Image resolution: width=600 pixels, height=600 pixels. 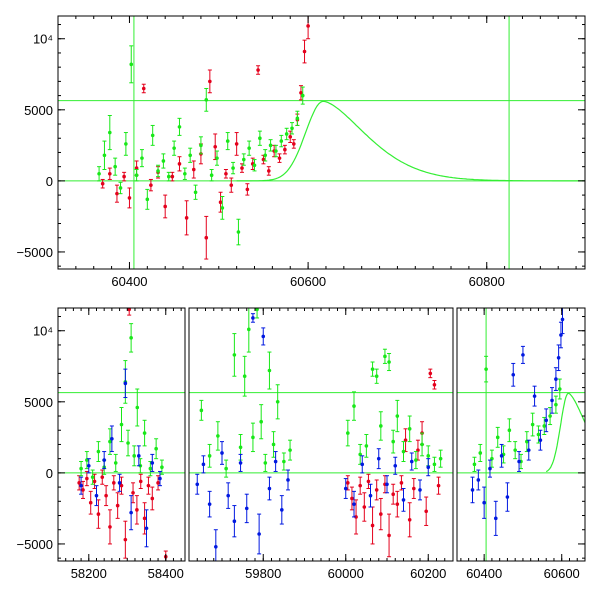 What do you see at coordinates (38, 110) in the screenshot?
I see `y-tick-label: 5000` at bounding box center [38, 110].